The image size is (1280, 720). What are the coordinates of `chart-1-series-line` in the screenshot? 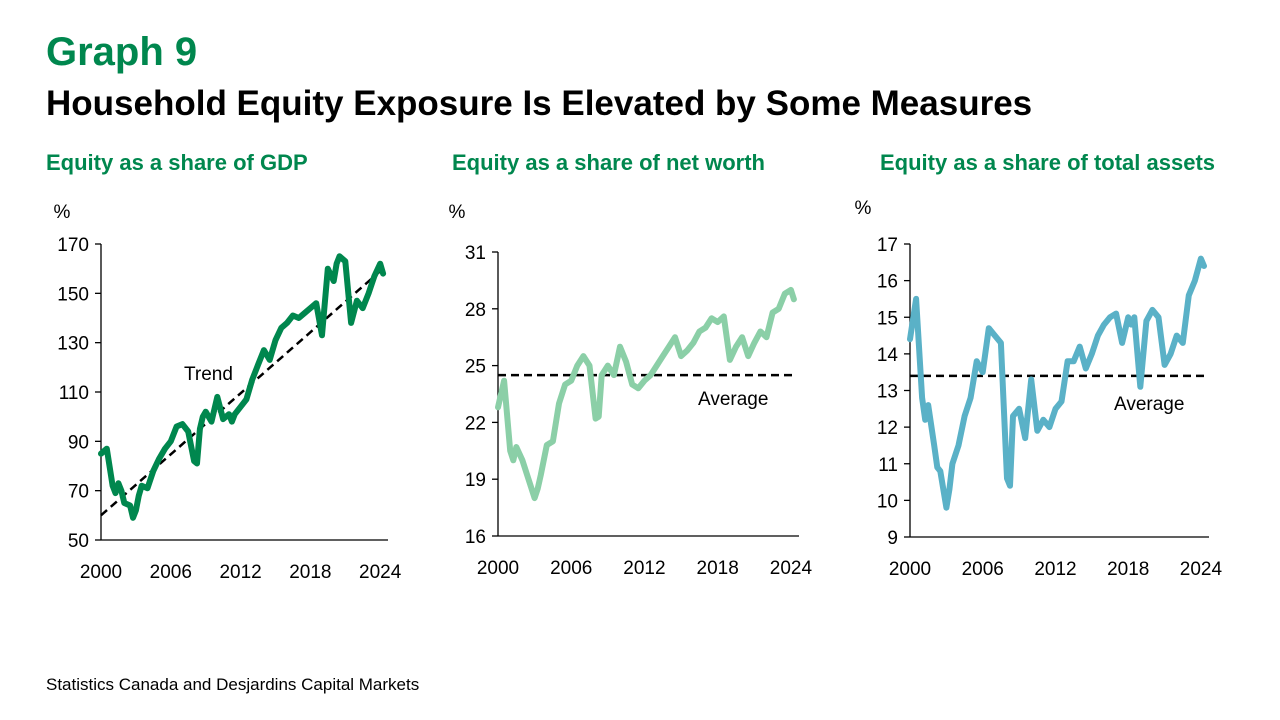 It's located at (242, 387).